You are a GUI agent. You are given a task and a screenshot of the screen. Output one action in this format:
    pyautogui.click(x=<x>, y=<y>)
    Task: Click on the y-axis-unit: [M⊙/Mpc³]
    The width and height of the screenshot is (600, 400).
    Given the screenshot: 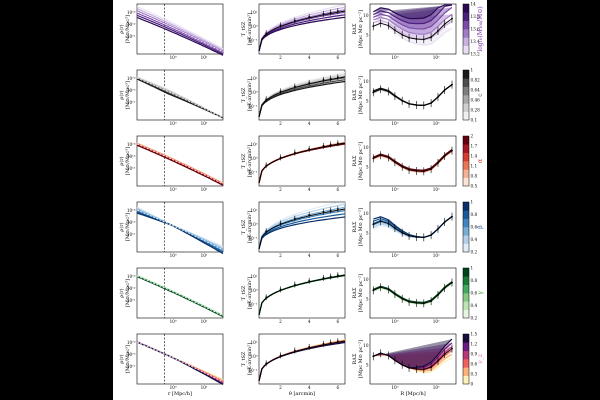 What is the action you would take?
    pyautogui.click(x=128, y=359)
    